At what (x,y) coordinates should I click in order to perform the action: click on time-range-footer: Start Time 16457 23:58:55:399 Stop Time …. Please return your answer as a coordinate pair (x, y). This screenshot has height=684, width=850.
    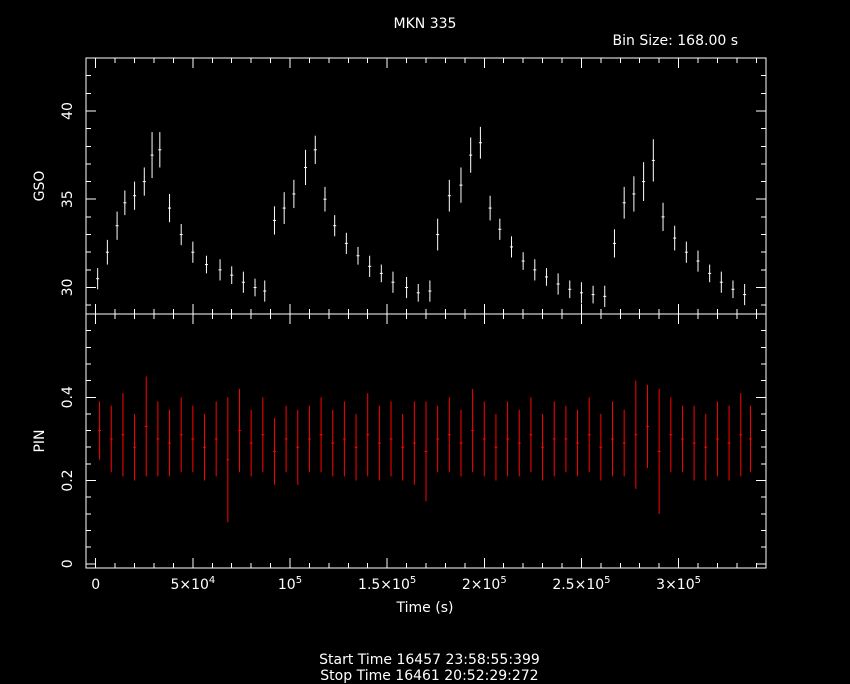
    Looking at the image, I should click on (425, 660).